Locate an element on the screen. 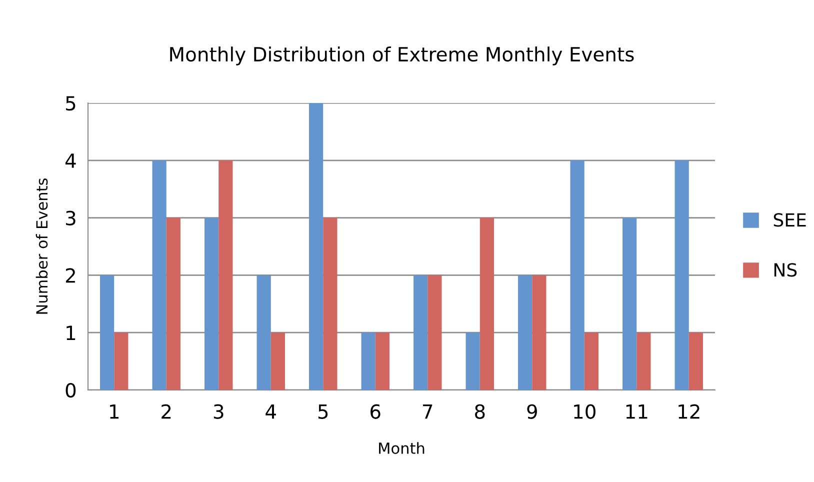  chart-title: Monthly Distribution of Extreme Monthly Events is located at coordinates (402, 56).